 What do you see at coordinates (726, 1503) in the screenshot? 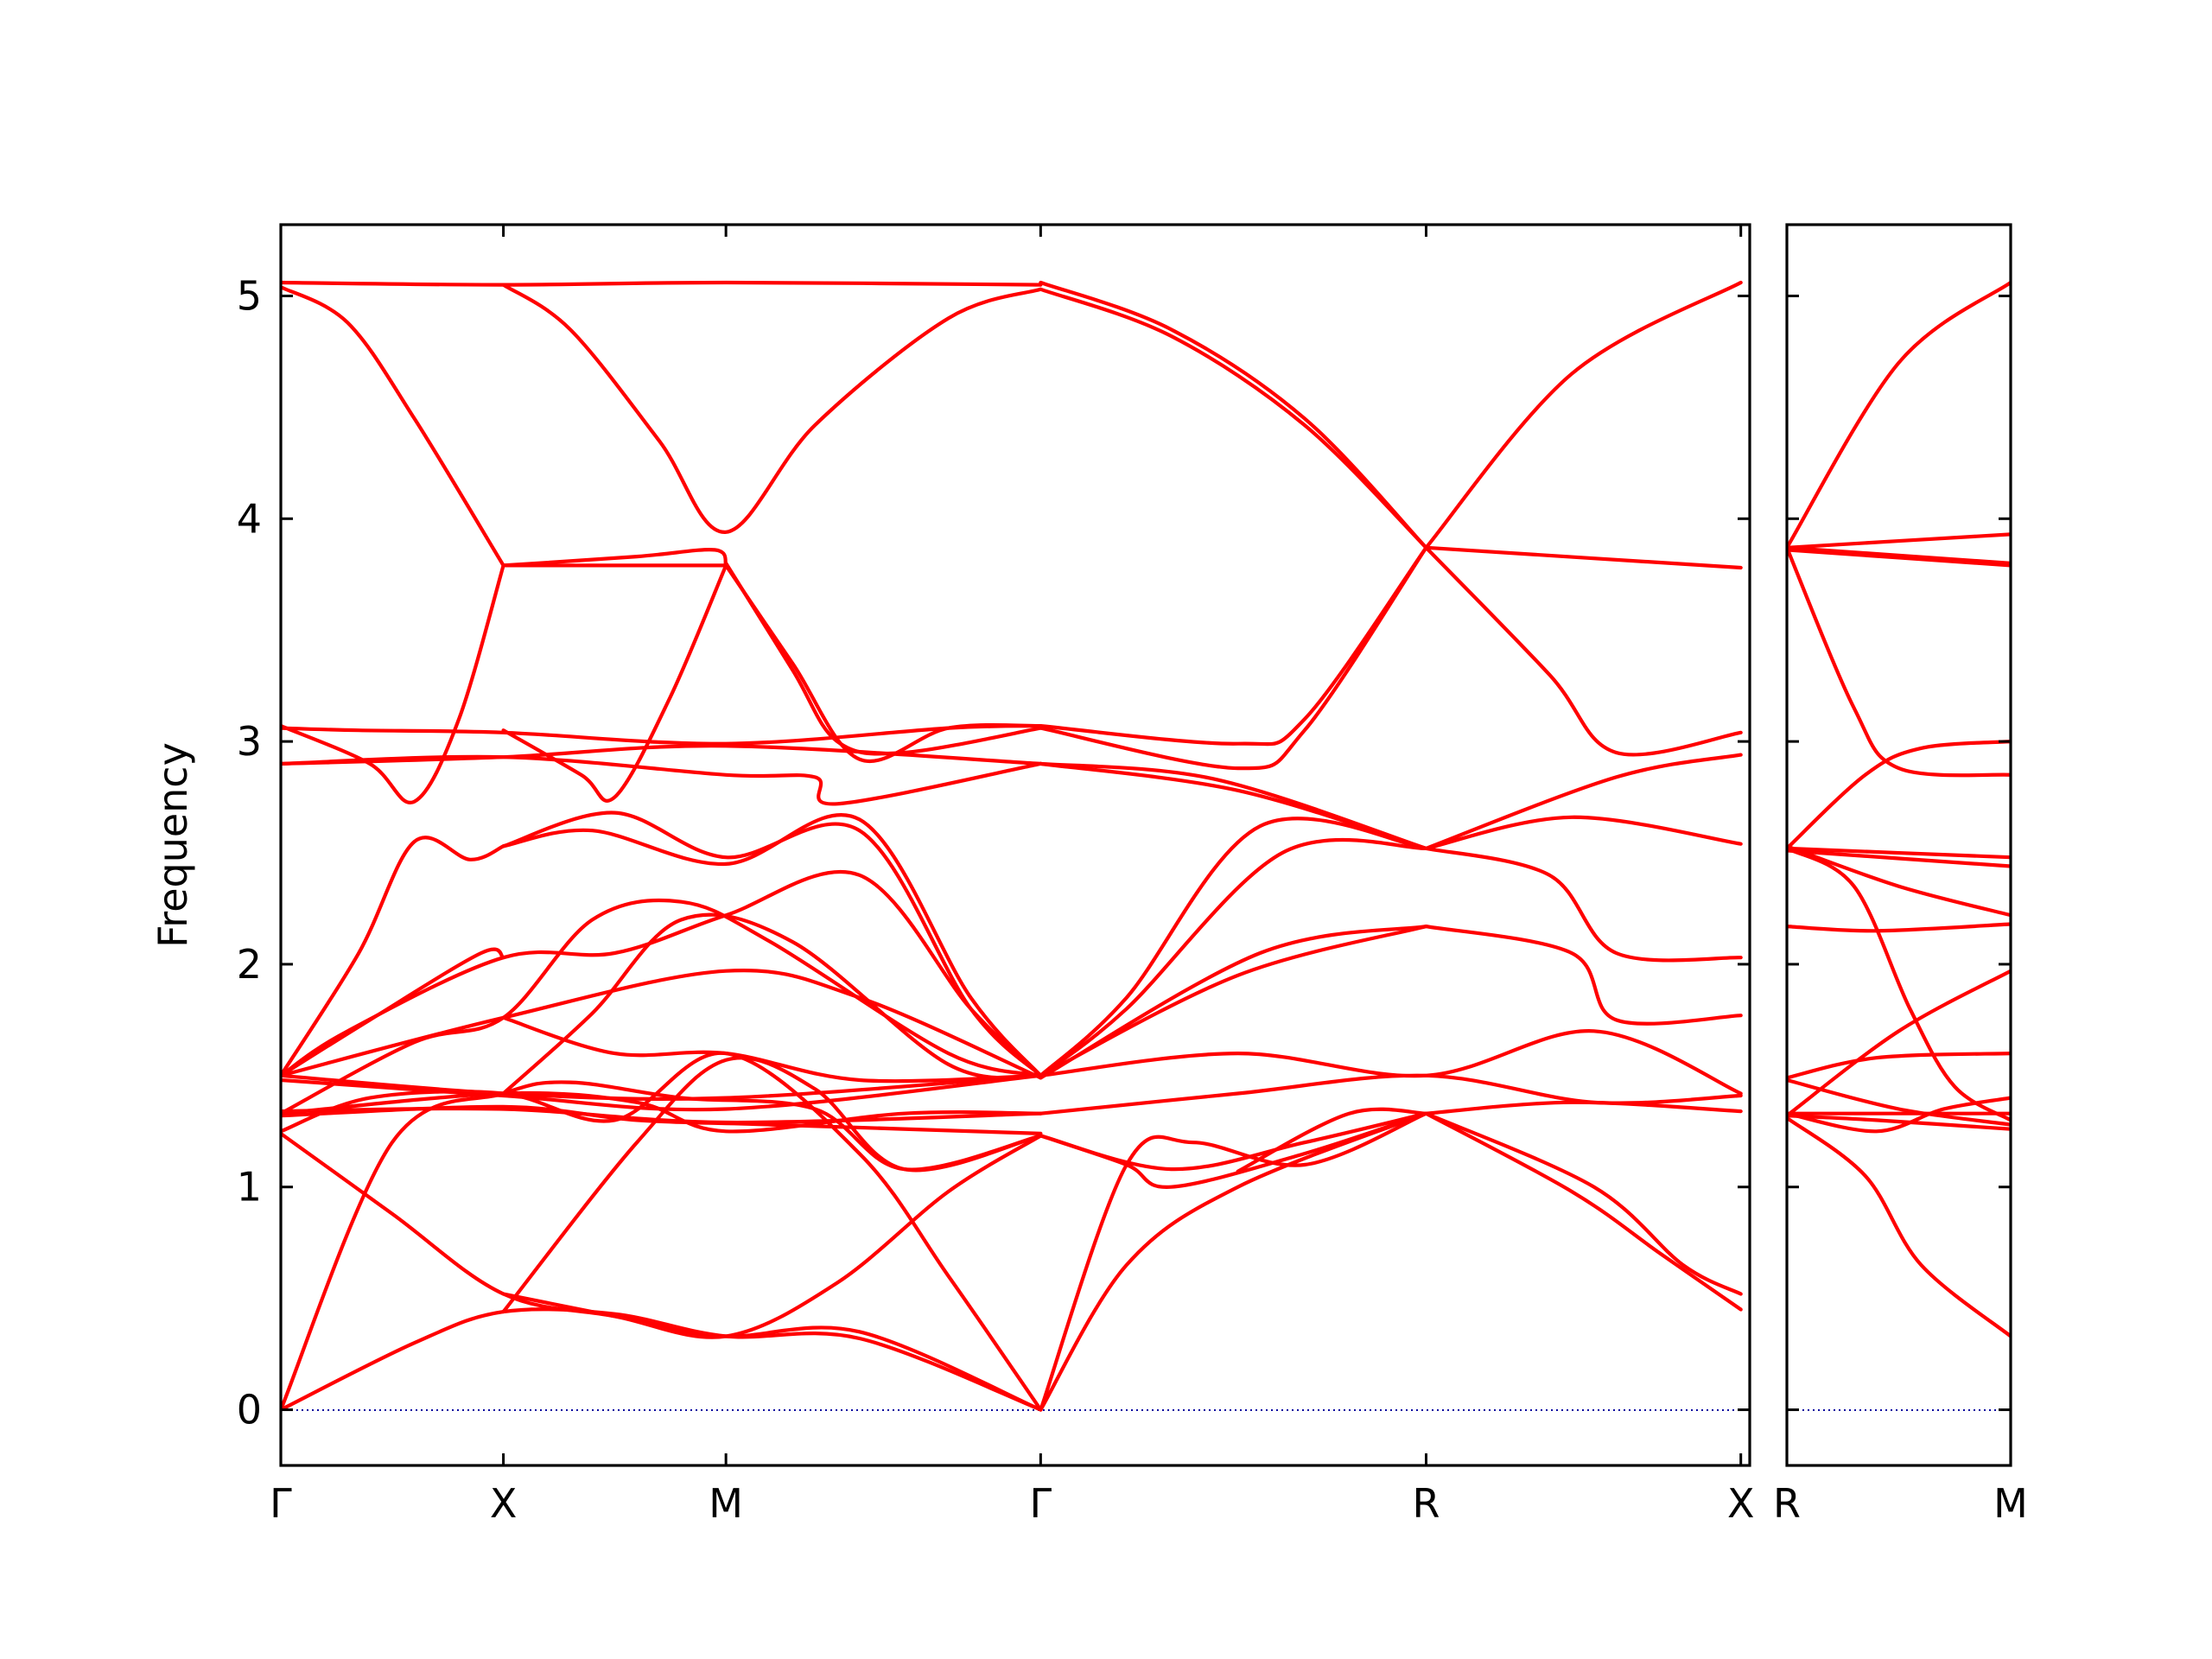
I see `x-tick-label-0-2: M` at bounding box center [726, 1503].